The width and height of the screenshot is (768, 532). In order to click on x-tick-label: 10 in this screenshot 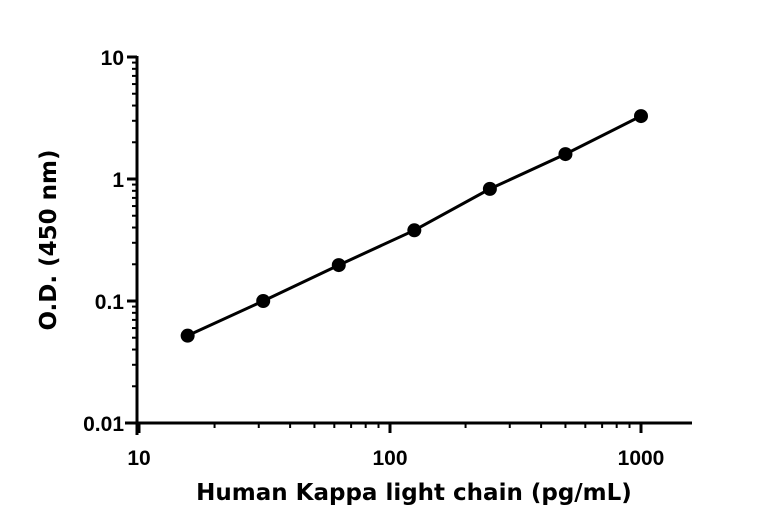, I will do `click(138, 458)`.